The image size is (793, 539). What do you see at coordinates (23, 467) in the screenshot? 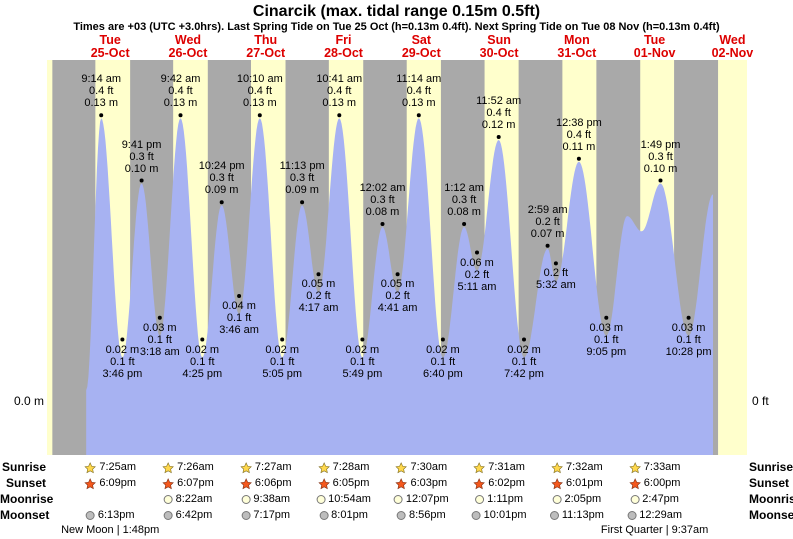
I see `astro-row-label-left: Sunrise` at bounding box center [23, 467].